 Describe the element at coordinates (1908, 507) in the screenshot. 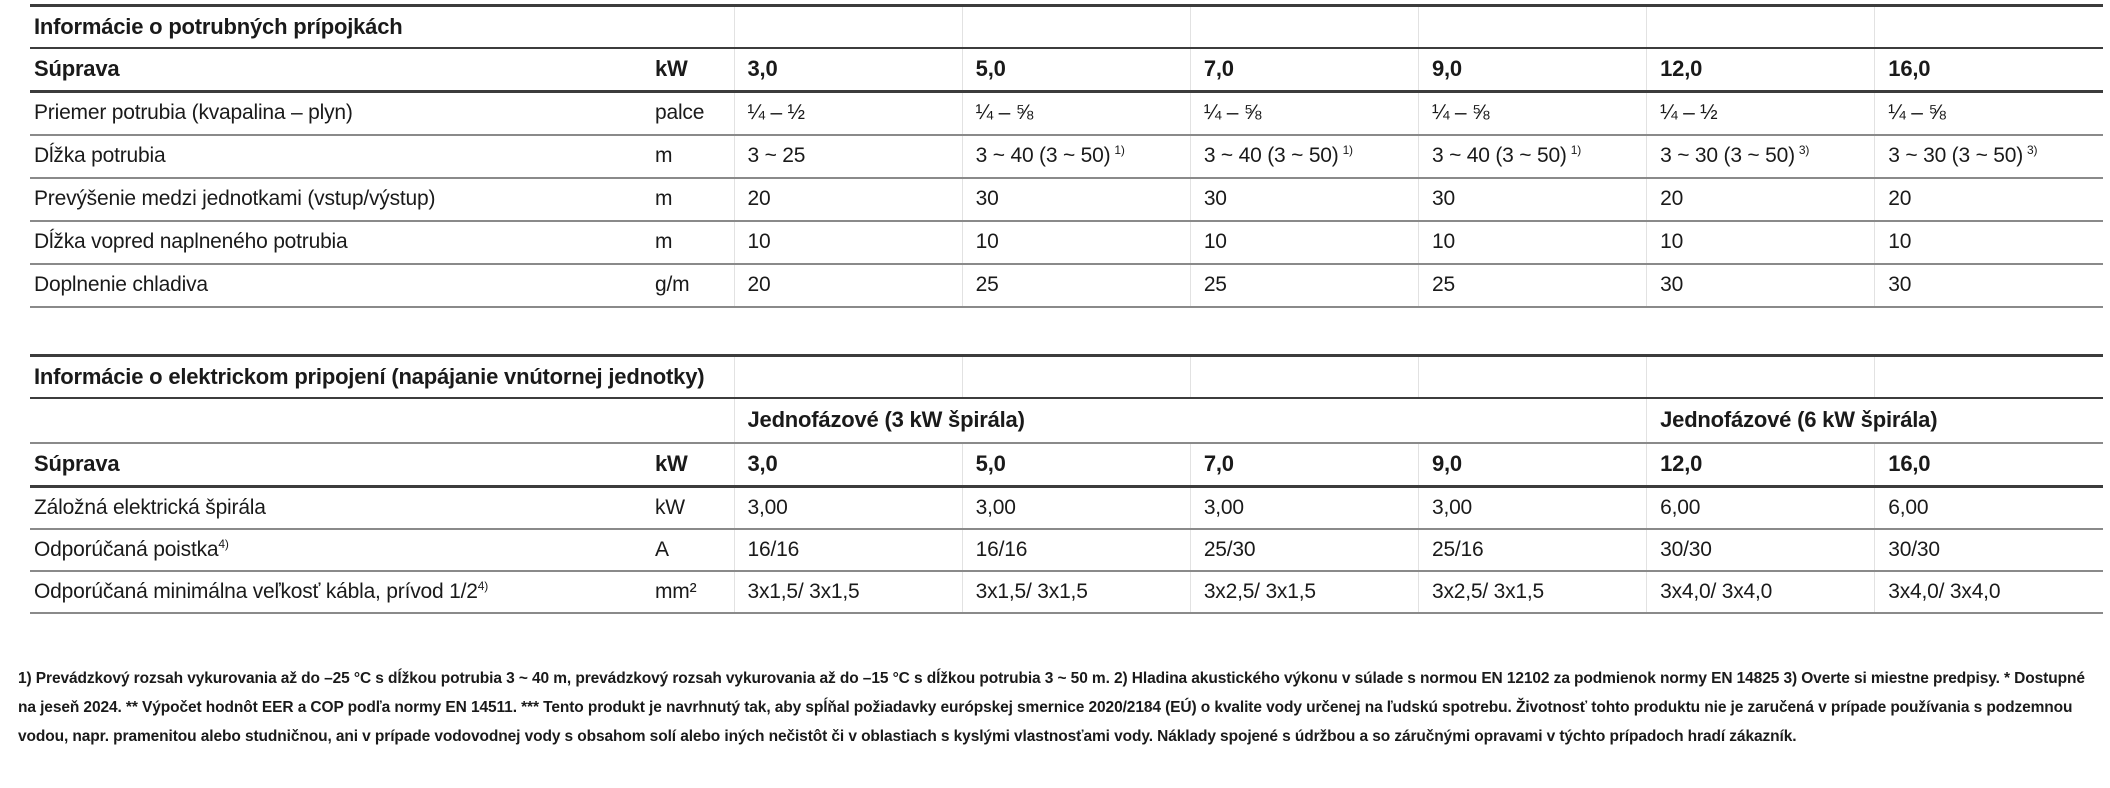

I see `cell-value: 6,00` at that location.